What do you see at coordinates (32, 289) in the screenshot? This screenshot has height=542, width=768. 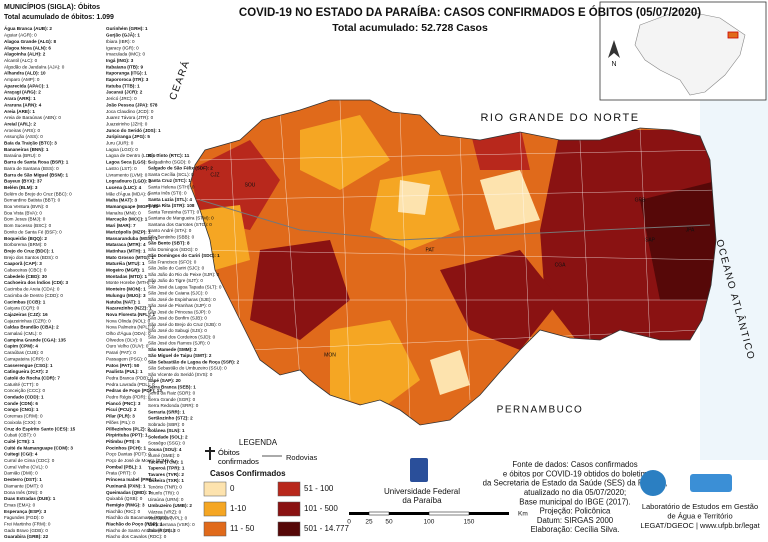 I see `list-item: Cacimba de Areia (CDA): 0` at bounding box center [32, 289].